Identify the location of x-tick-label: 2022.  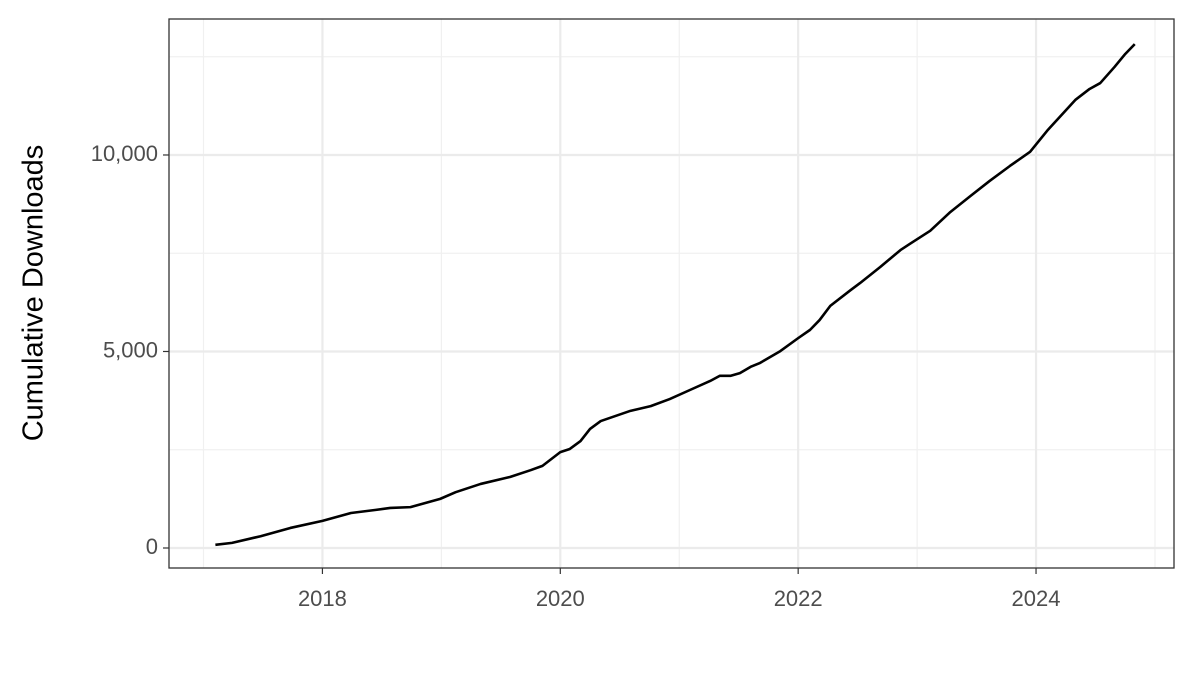
(798, 598).